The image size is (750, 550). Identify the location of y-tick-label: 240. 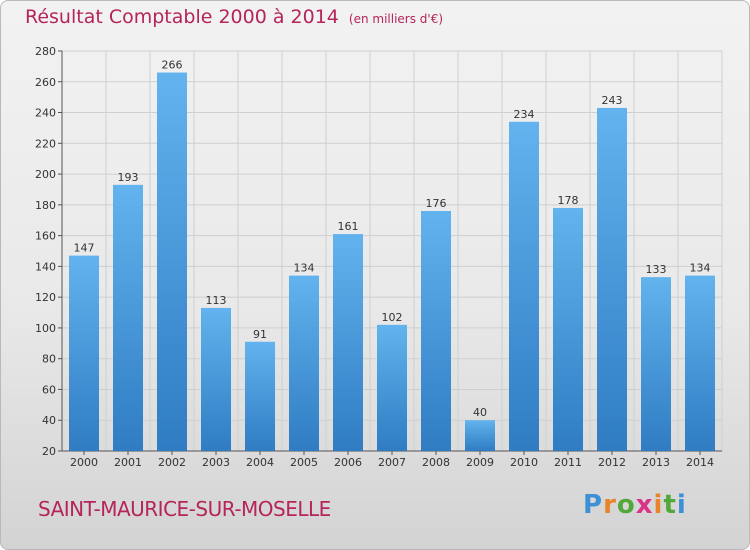
(45, 113).